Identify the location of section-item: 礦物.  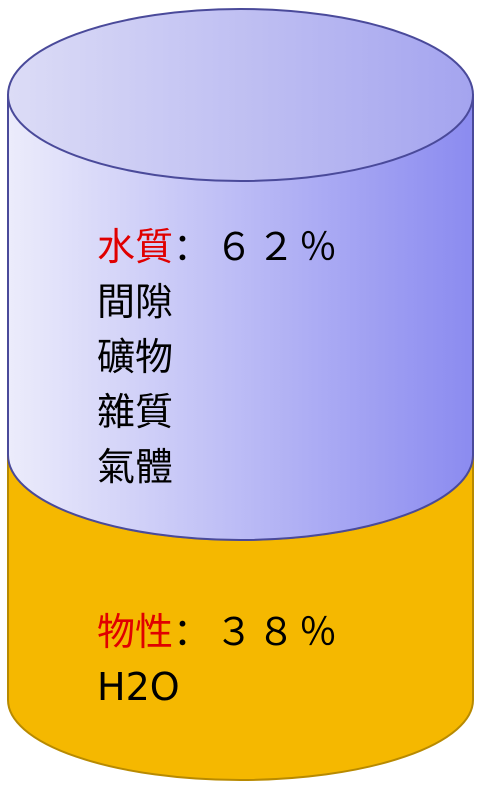
(135, 357).